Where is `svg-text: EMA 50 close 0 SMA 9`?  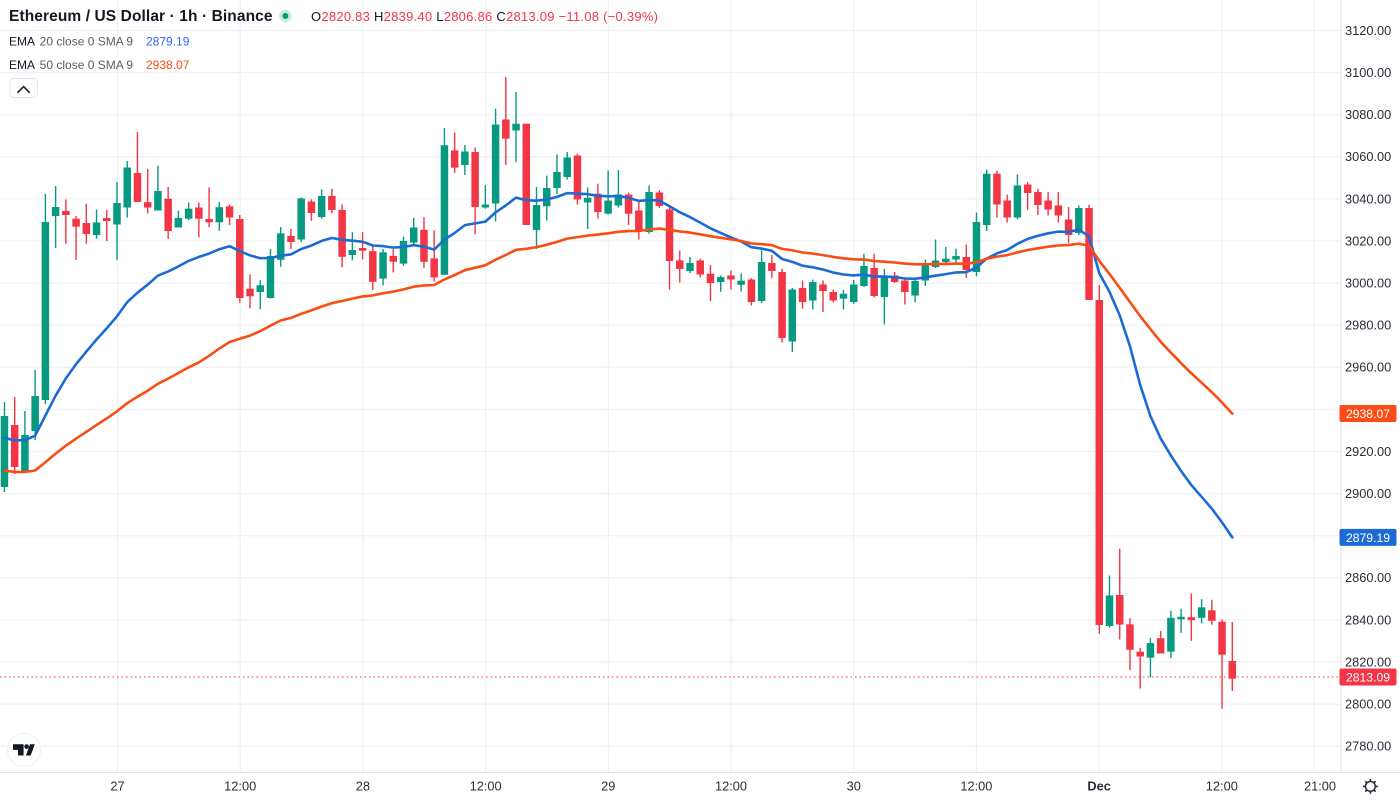
svg-text: EMA 50 close 0 SMA 9 is located at coordinates (71, 65).